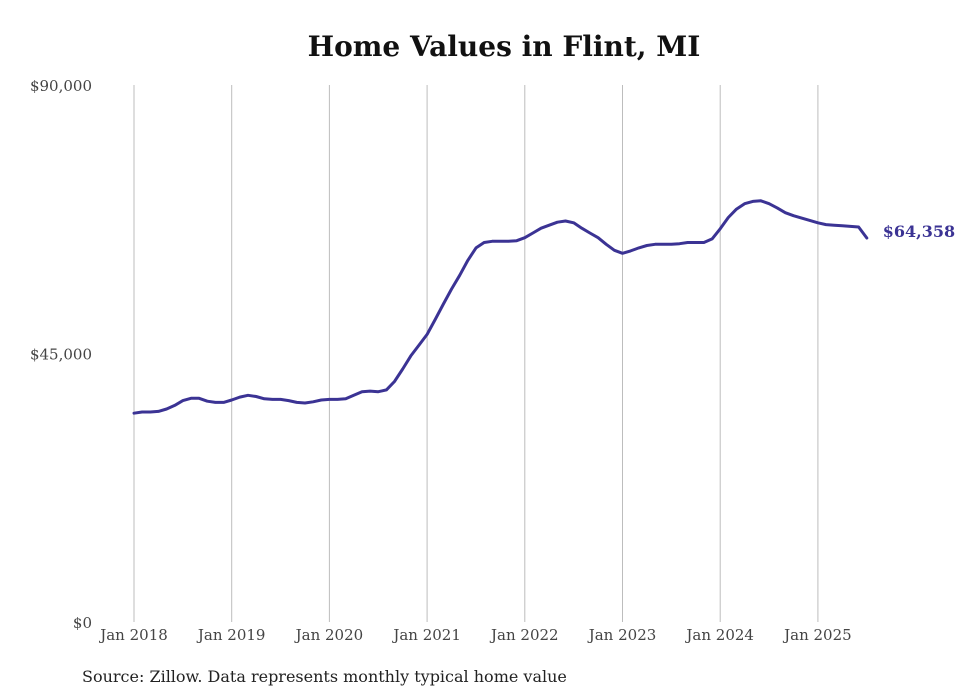 This screenshot has height=699, width=980. Describe the element at coordinates (82, 623) in the screenshot. I see `y-tick-label: $0` at that location.